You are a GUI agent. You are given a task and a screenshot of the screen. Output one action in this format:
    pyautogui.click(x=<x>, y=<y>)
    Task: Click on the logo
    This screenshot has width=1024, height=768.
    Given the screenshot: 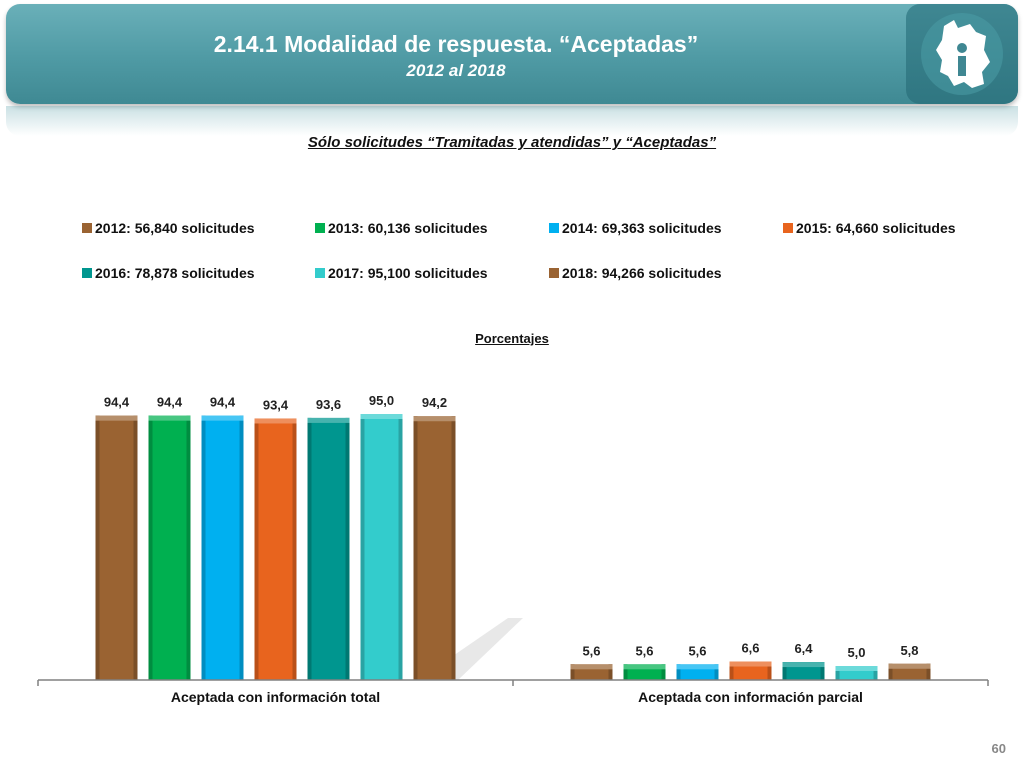 What is the action you would take?
    pyautogui.click(x=962, y=54)
    